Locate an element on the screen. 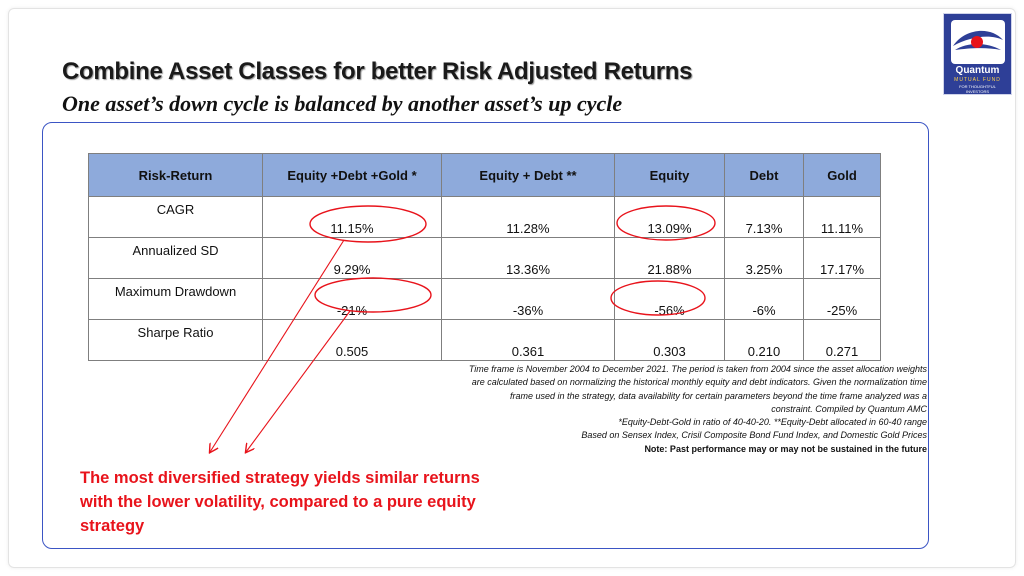  table-cell: 13.09% is located at coordinates (669, 217).